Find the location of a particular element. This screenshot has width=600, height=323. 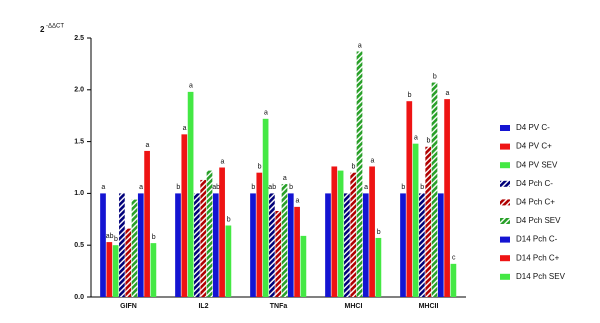

y-axis-label-exponent: -ΔΔCT is located at coordinates (55, 27).